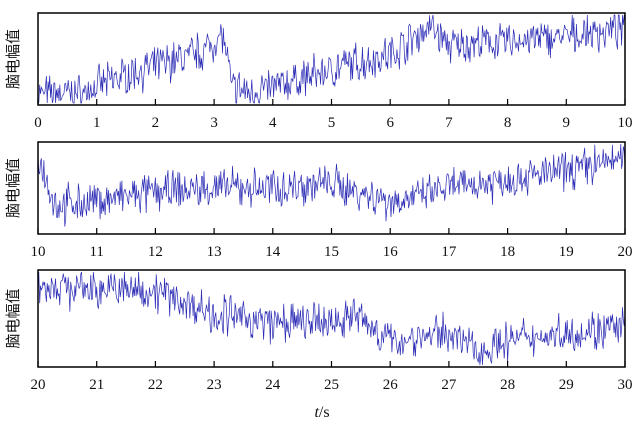 The height and width of the screenshot is (425, 635). What do you see at coordinates (391, 252) in the screenshot?
I see `x-tick-label: 16` at bounding box center [391, 252].